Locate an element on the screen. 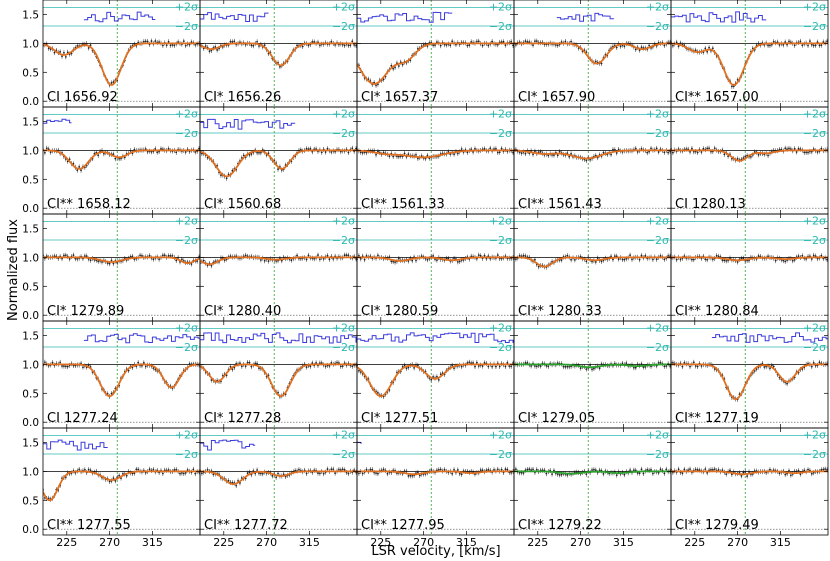 Image resolution: width=830 pixels, height=561 pixels. panel: +2σ −2σ CI** 1657.00 is located at coordinates (749, 54).